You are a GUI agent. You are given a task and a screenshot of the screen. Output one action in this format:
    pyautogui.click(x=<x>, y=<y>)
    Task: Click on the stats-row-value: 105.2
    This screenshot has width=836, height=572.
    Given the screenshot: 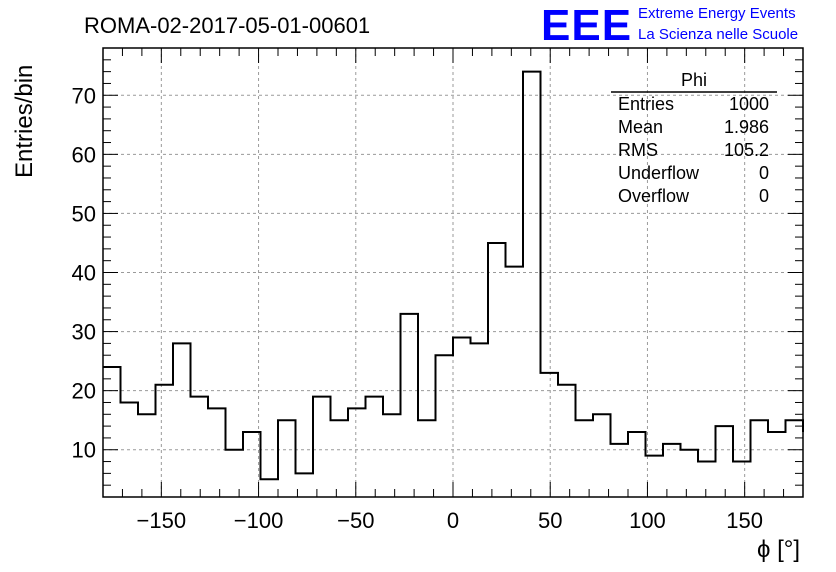 What is the action you would take?
    pyautogui.click(x=746, y=150)
    